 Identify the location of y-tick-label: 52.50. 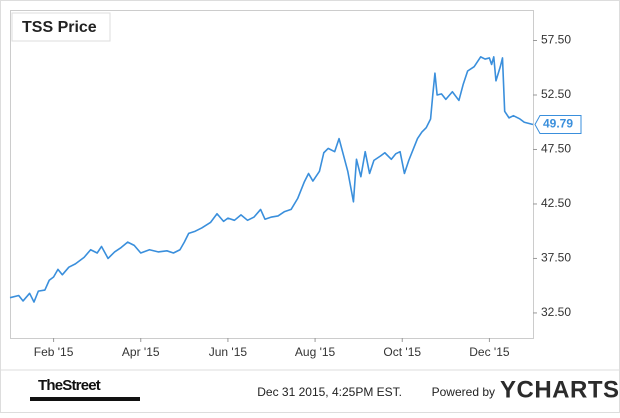
(556, 94).